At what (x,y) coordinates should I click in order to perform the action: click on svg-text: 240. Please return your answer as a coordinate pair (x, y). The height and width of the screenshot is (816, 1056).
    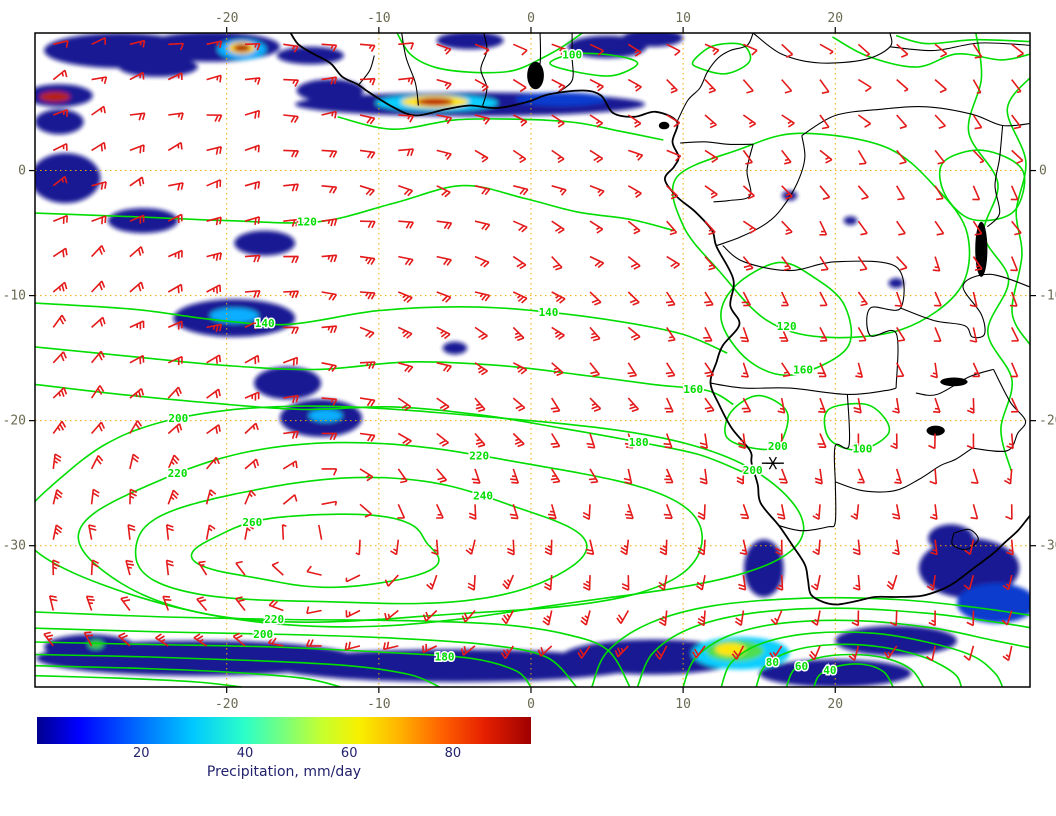
    Looking at the image, I should click on (483, 496).